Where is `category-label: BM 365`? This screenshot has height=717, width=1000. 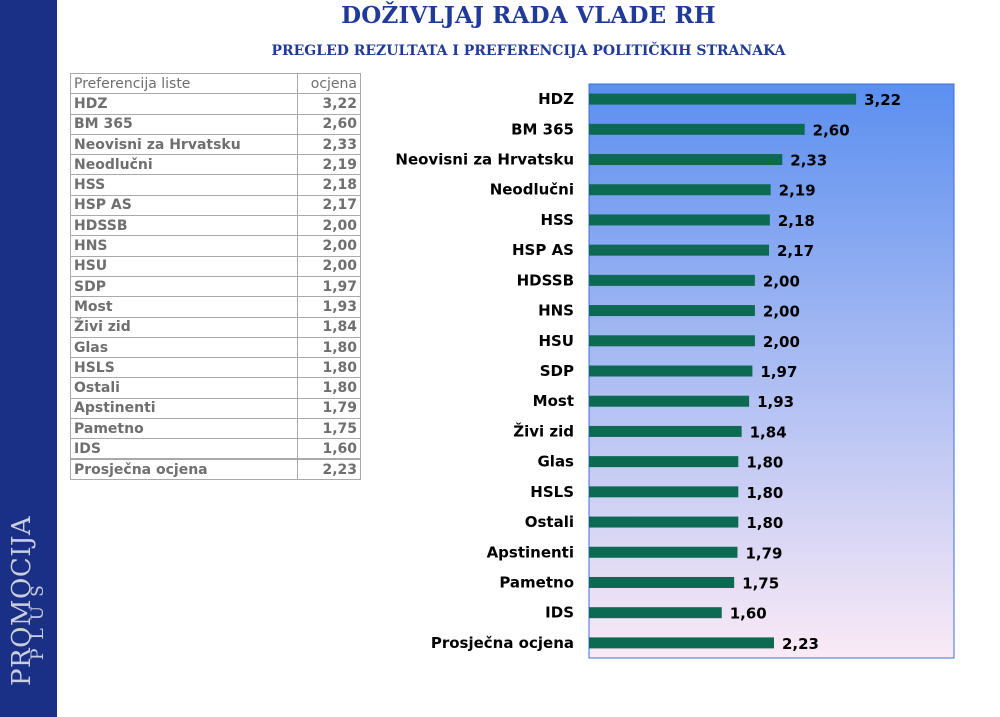 category-label: BM 365 is located at coordinates (542, 129).